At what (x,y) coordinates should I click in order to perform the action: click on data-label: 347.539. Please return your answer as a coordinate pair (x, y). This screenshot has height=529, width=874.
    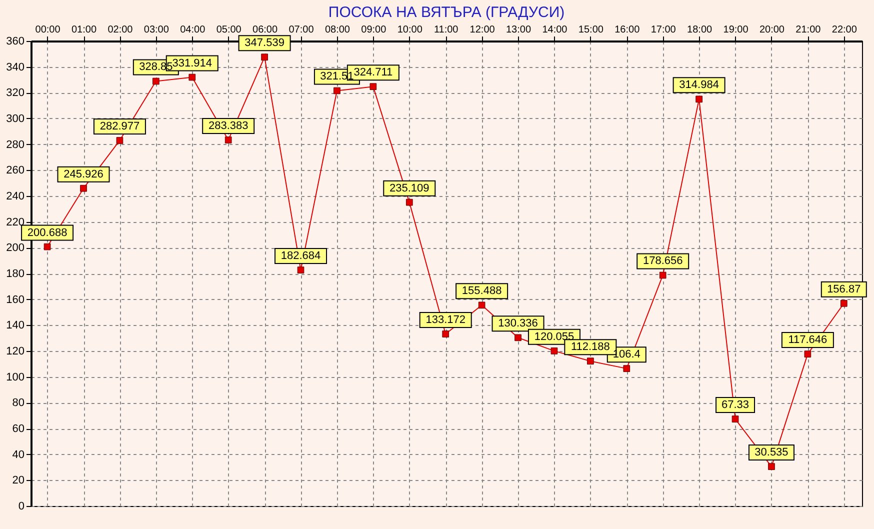
    Looking at the image, I should click on (264, 43).